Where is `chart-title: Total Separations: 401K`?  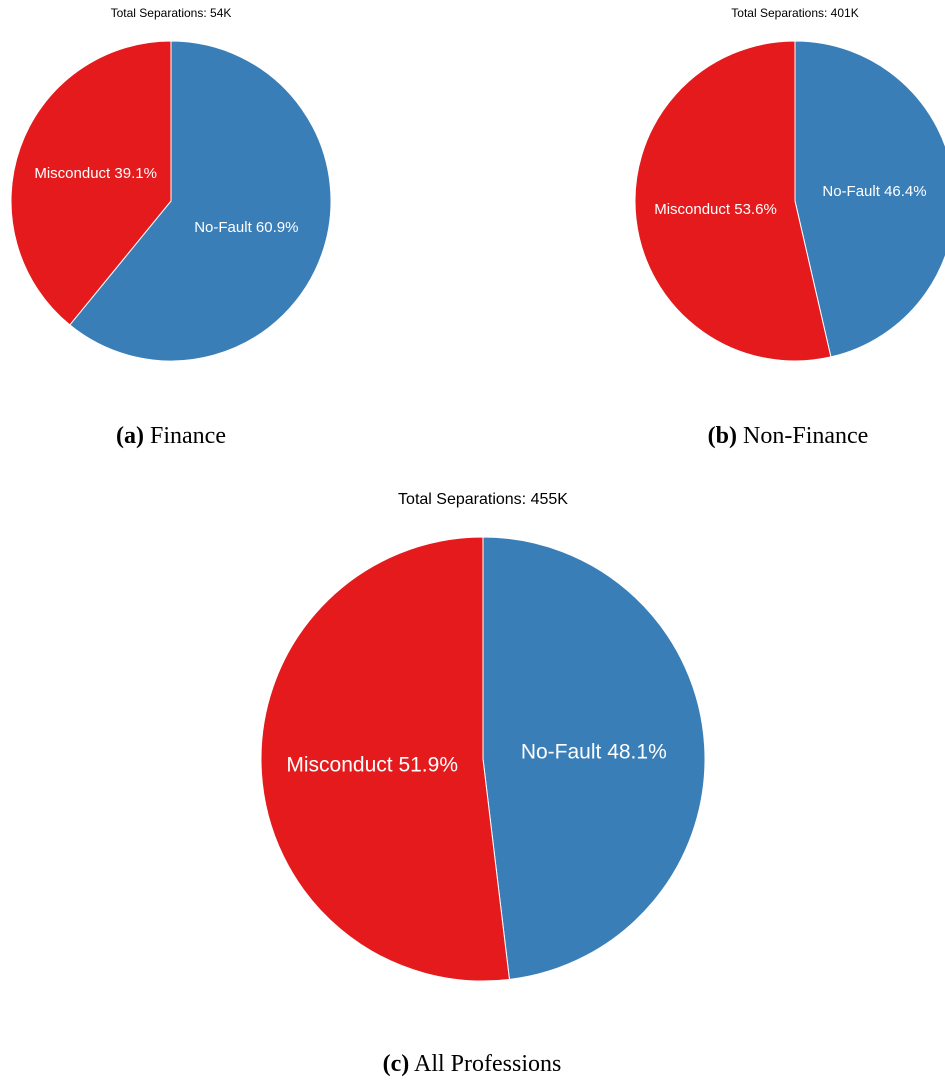 chart-title: Total Separations: 401K is located at coordinates (794, 13).